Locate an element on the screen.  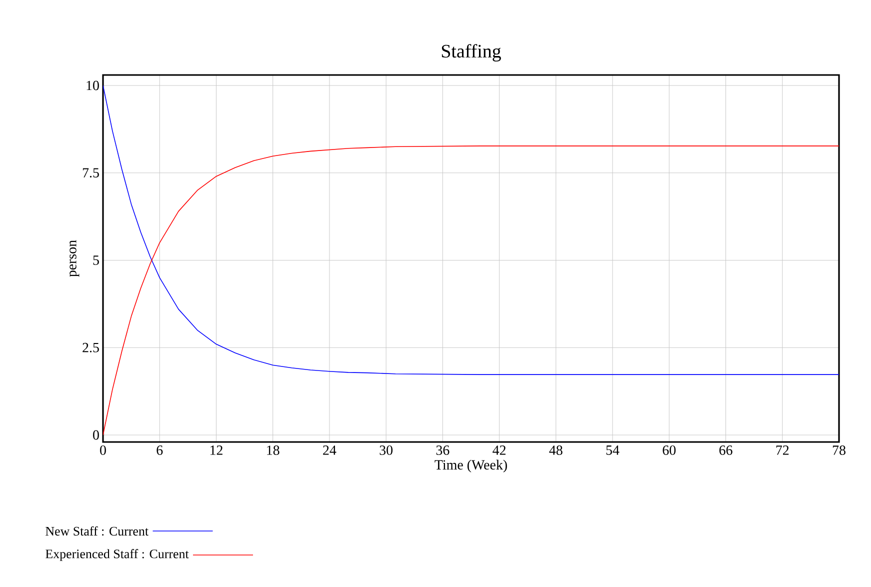
x-tick-label: 72 is located at coordinates (782, 450).